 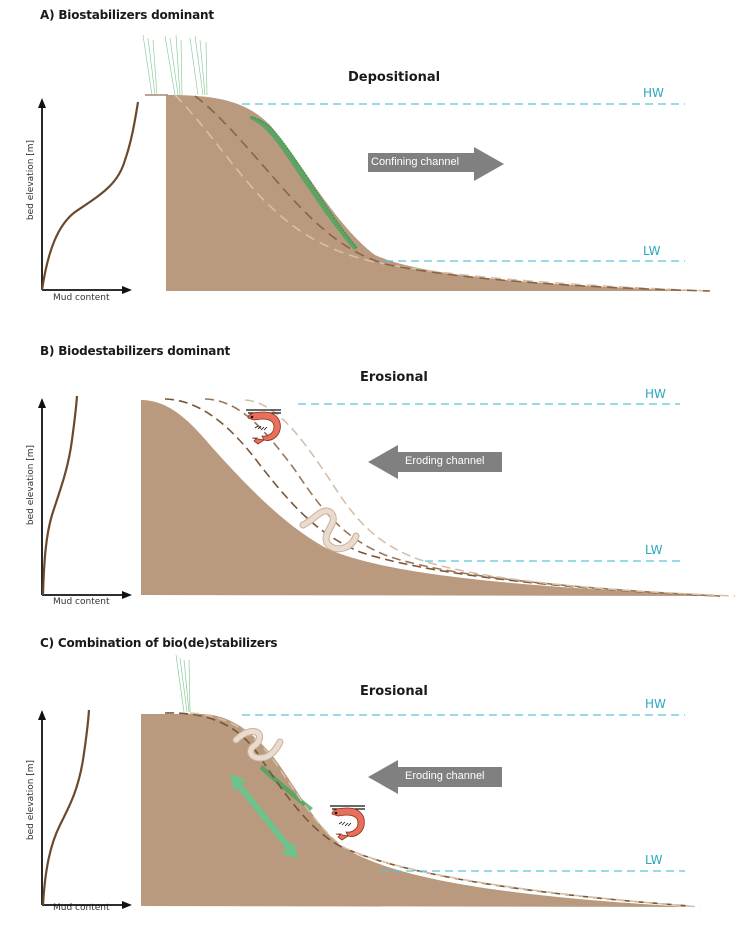 I want to click on panel-a-channel-arrow, so click(x=436, y=164).